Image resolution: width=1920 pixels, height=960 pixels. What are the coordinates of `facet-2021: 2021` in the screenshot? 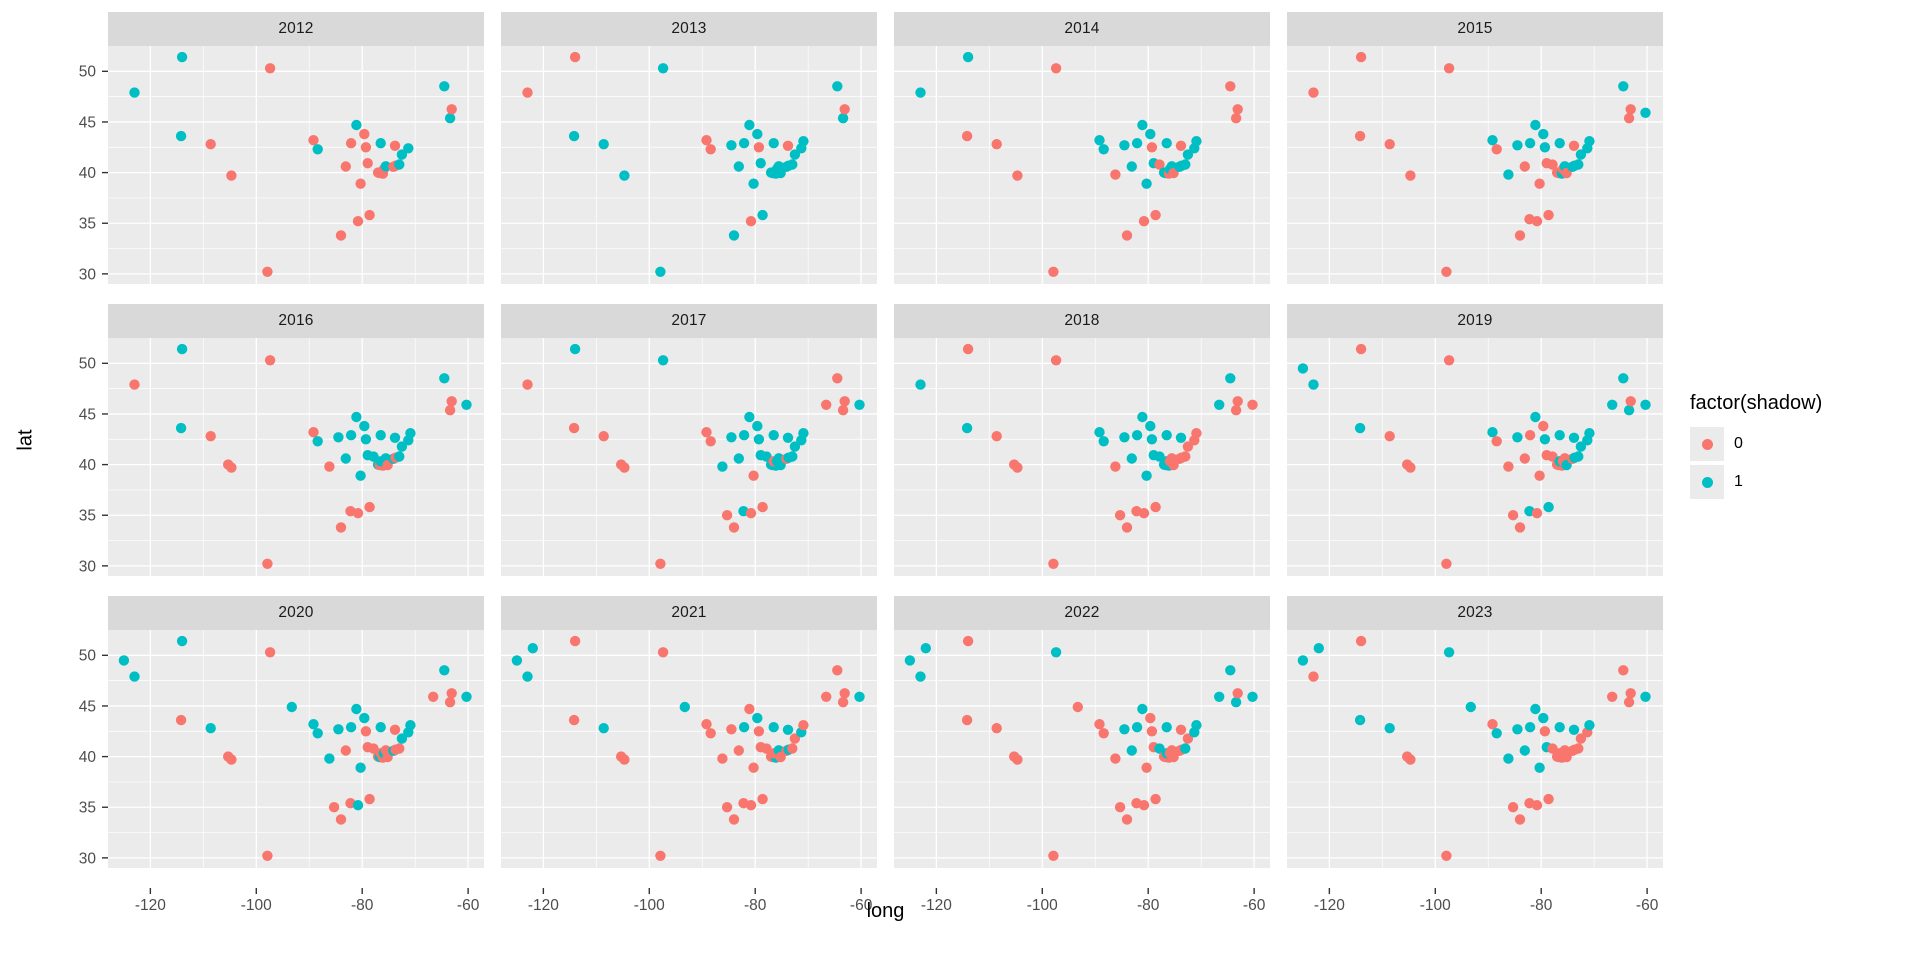 It's located at (689, 732).